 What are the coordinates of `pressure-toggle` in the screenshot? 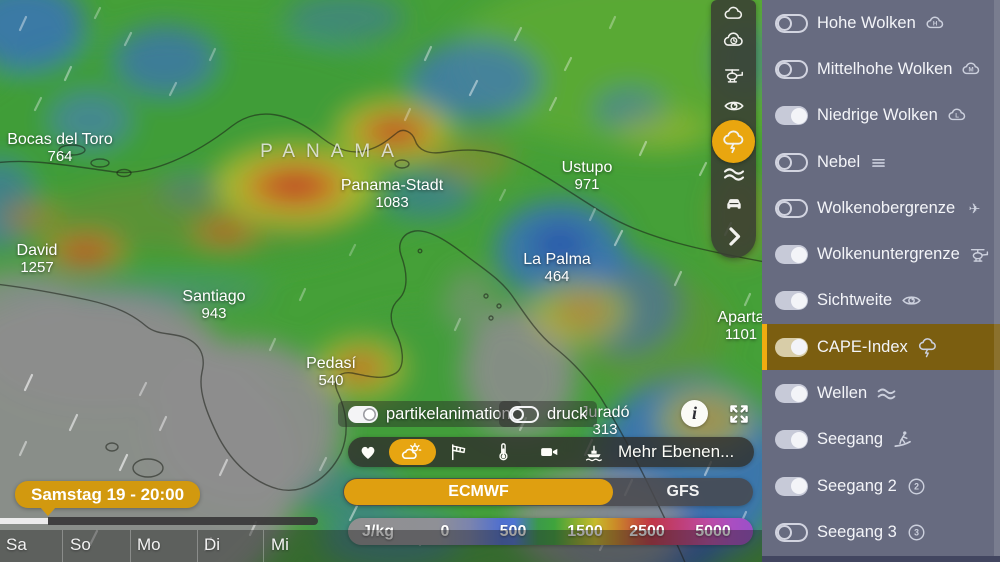 It's located at (524, 414).